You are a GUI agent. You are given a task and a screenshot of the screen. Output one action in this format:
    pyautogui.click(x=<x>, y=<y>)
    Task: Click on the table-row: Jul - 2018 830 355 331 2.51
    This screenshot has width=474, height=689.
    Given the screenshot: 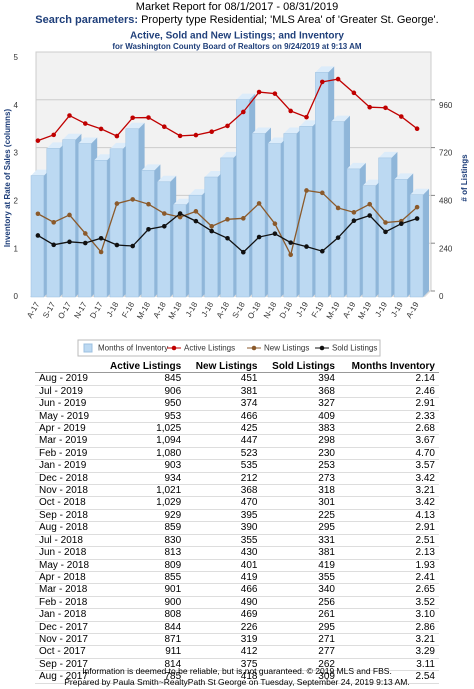 What is the action you would take?
    pyautogui.click(x=237, y=541)
    